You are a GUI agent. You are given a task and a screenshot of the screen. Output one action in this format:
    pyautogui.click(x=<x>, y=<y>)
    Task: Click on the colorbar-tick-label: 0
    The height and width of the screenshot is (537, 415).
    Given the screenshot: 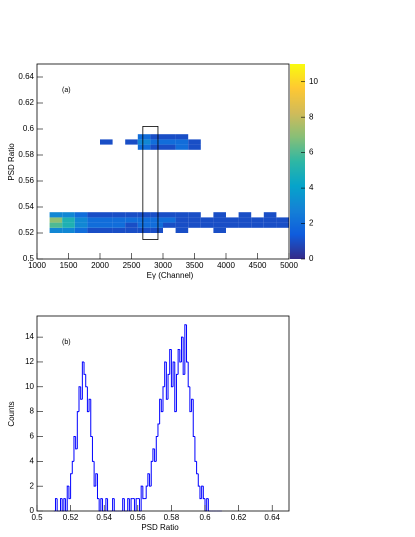 What is the action you would take?
    pyautogui.click(x=311, y=258)
    